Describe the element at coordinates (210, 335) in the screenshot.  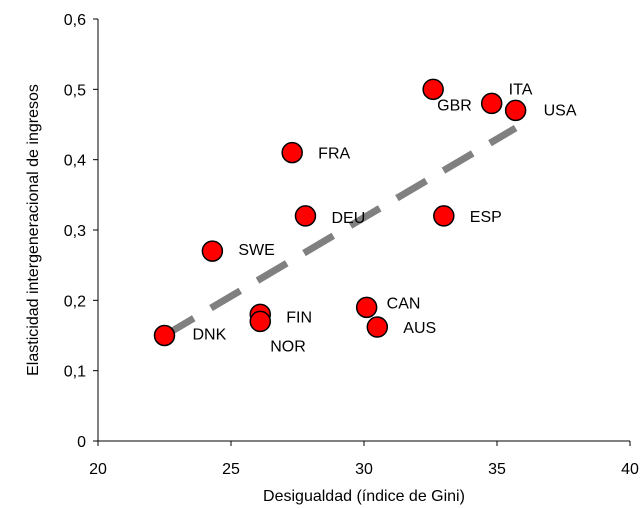
I see `point-label-dnk: DNK` at that location.